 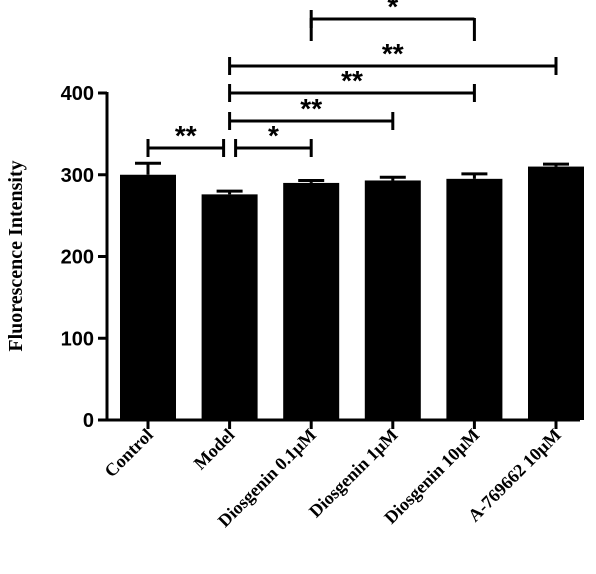 What do you see at coordinates (128, 453) in the screenshot?
I see `x-tick-label: Control` at bounding box center [128, 453].